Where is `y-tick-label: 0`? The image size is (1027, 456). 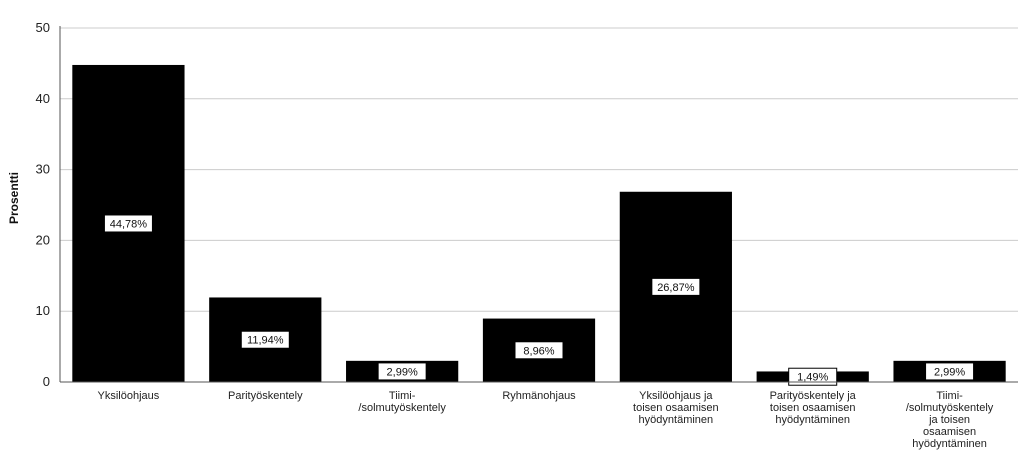
y-tick-label: 0 is located at coordinates (46, 381).